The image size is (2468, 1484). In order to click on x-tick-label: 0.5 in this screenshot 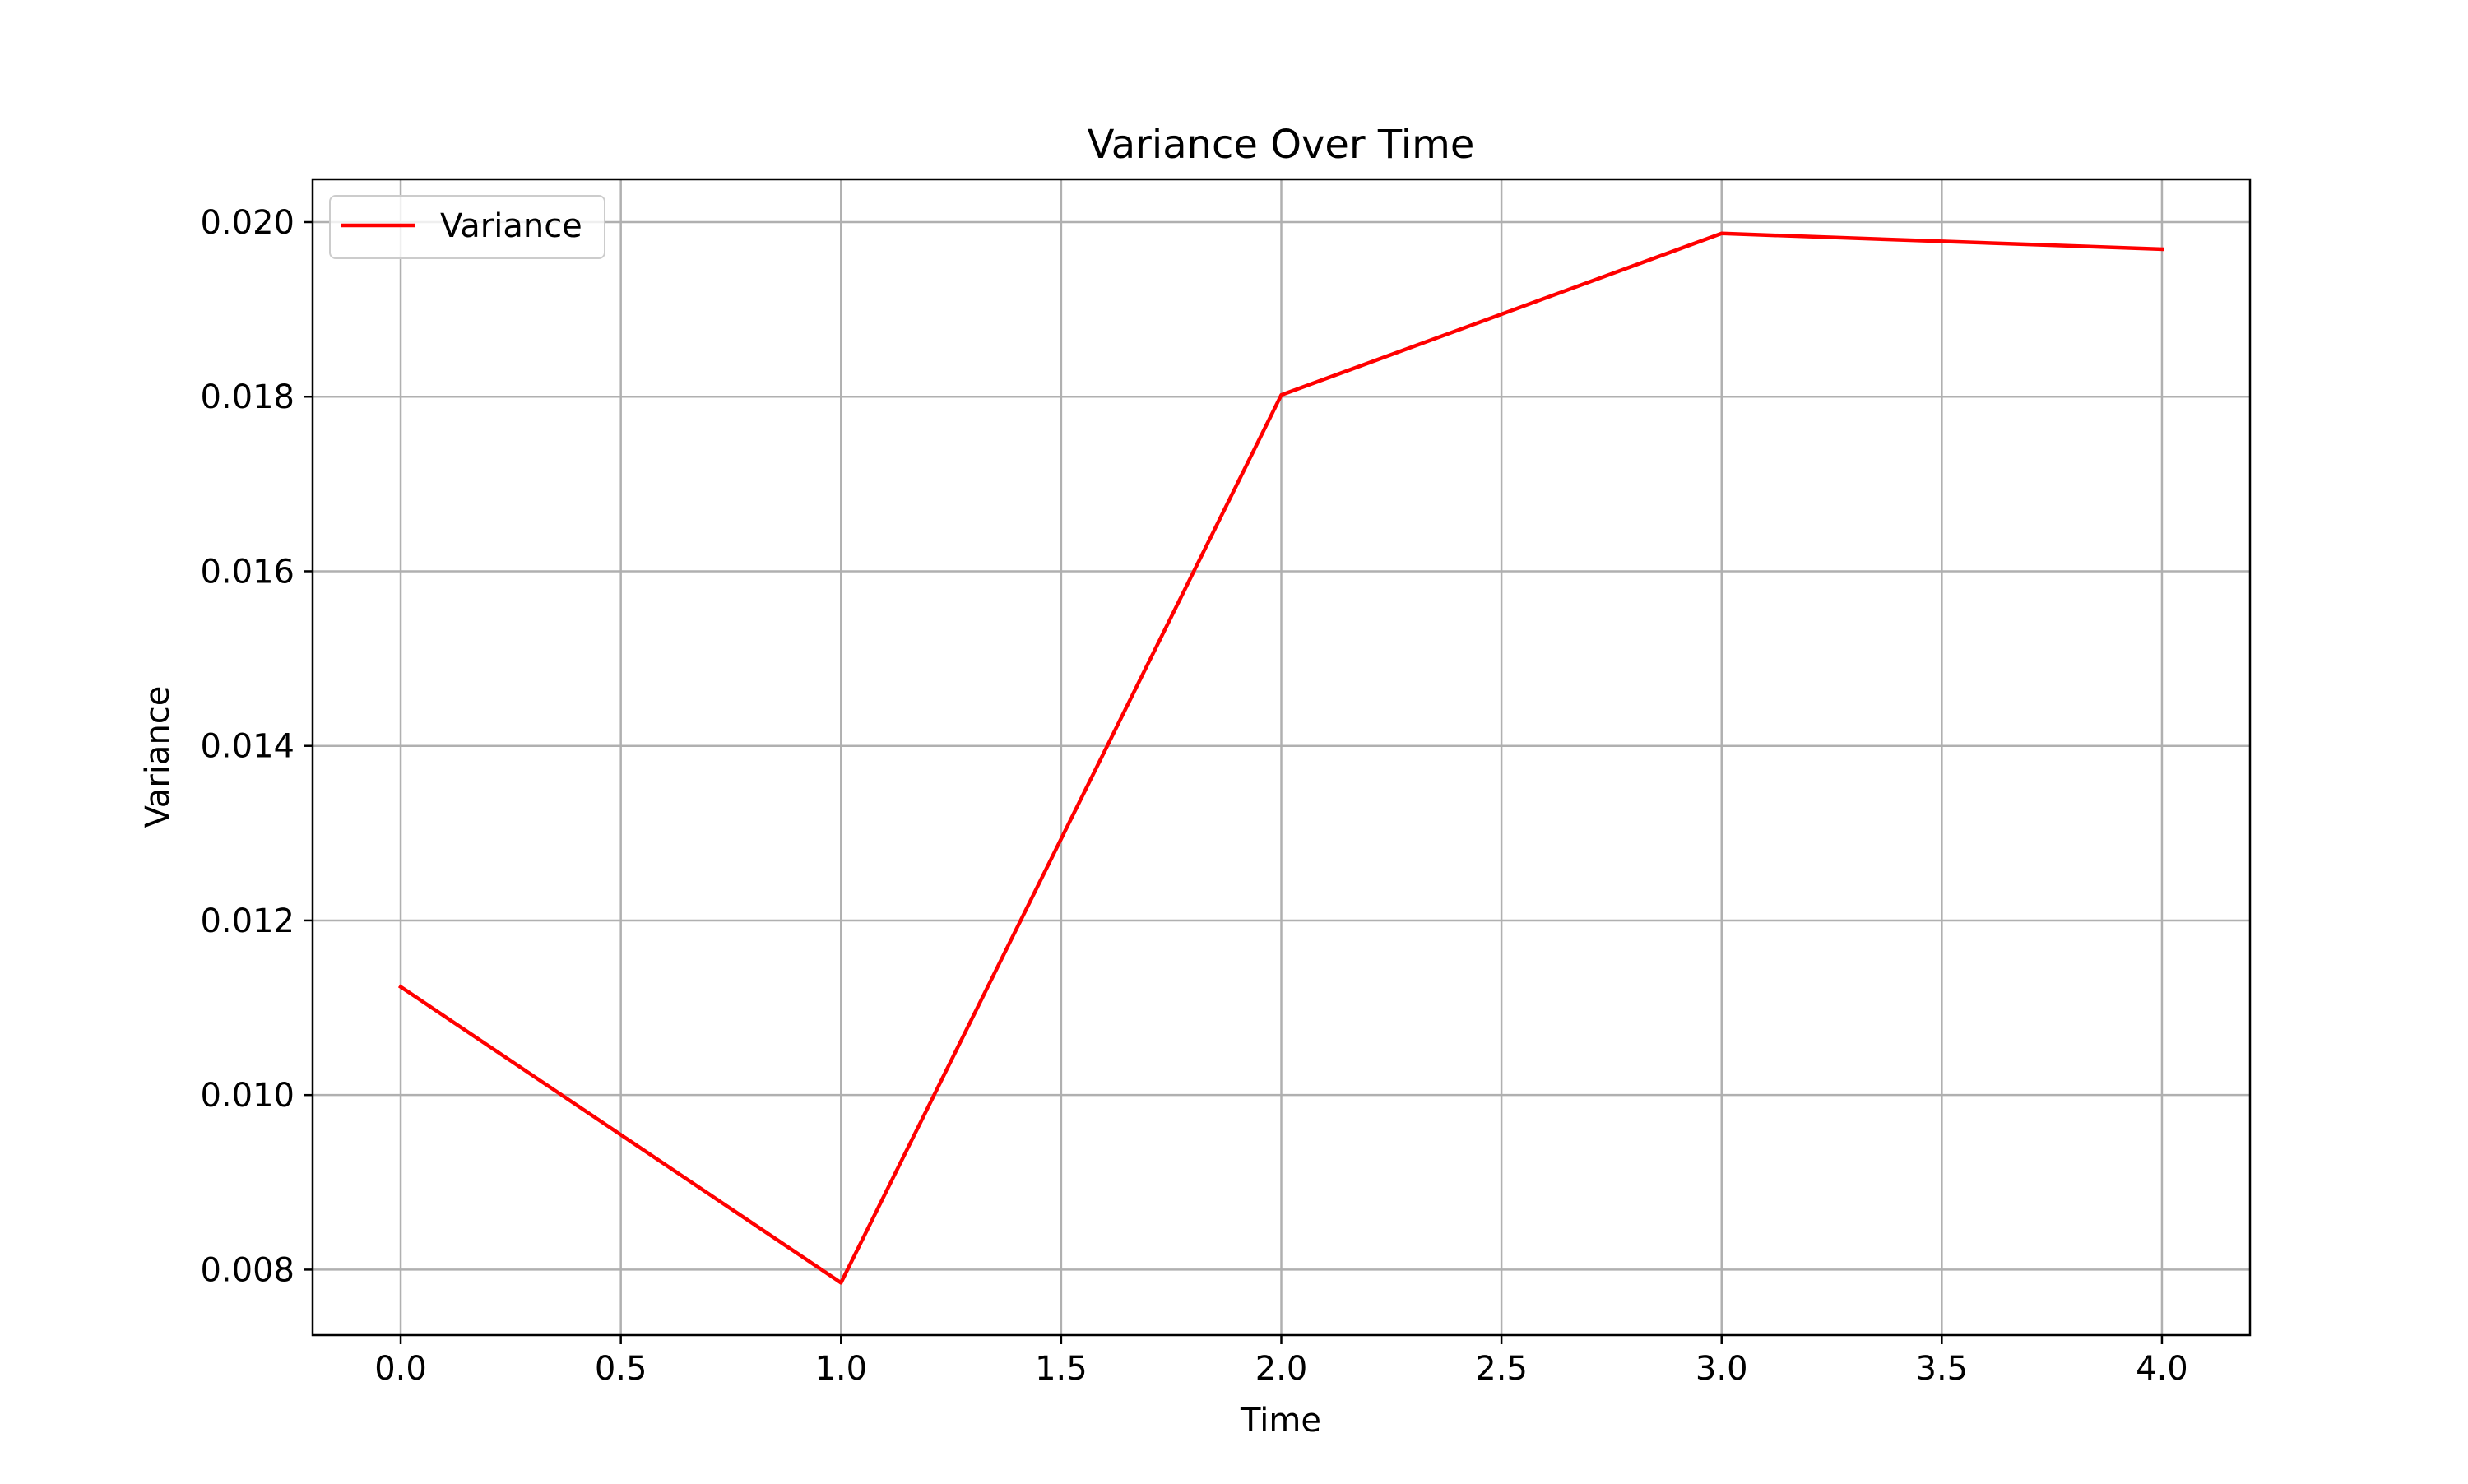, I will do `click(621, 1369)`.